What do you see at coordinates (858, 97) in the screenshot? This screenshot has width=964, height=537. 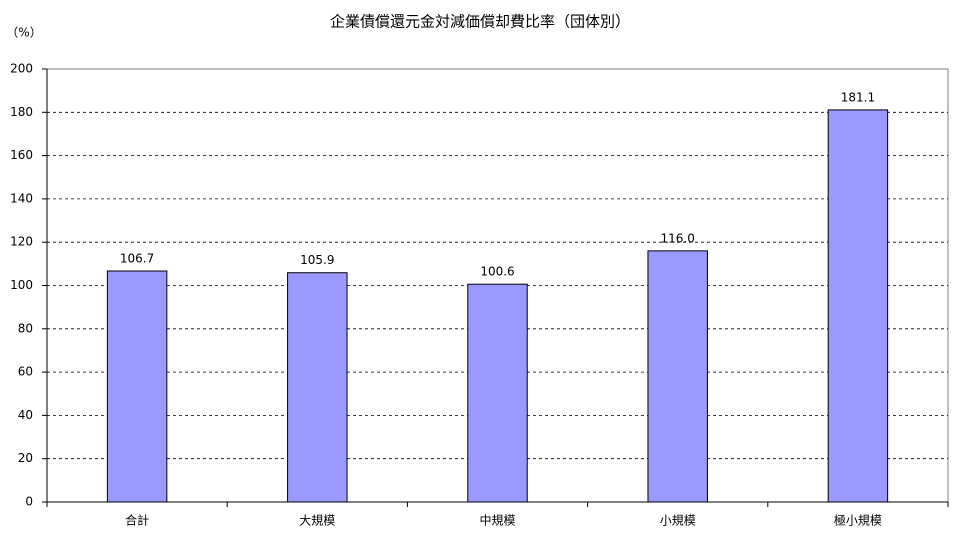 I see `data-label: 181.1` at bounding box center [858, 97].